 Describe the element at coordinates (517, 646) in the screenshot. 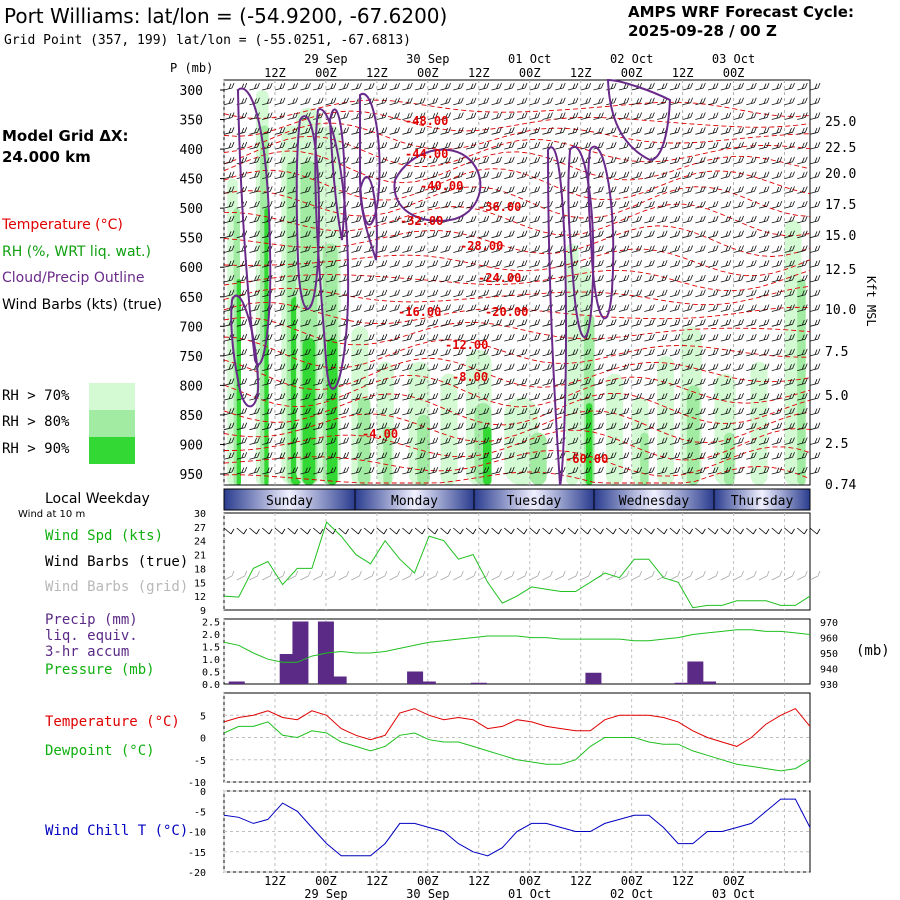

I see `pressure-line` at that location.